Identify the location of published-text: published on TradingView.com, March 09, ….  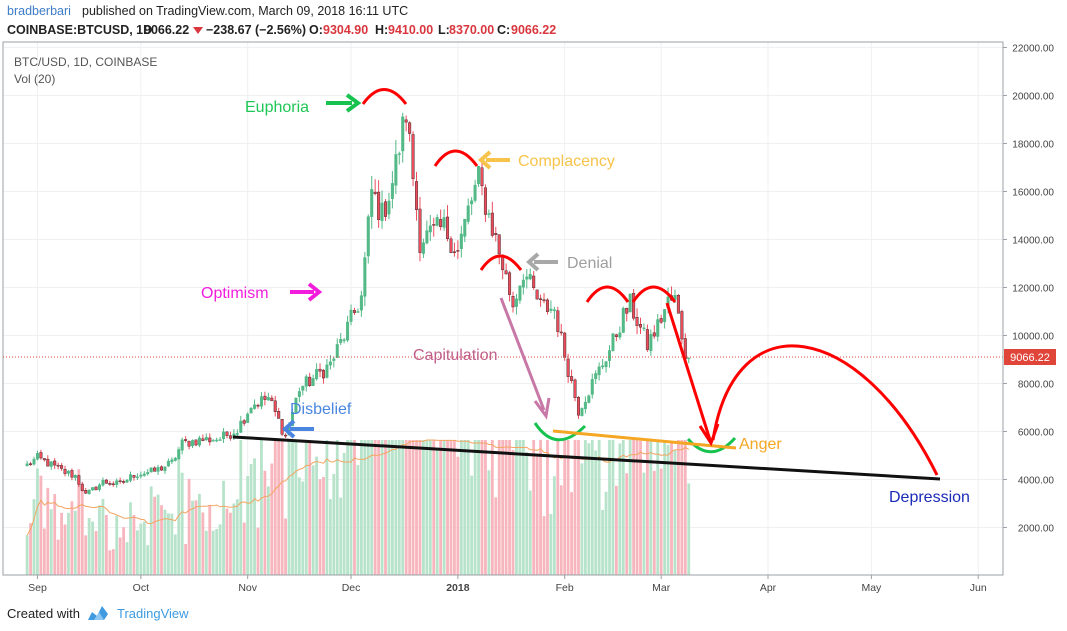
(245, 11).